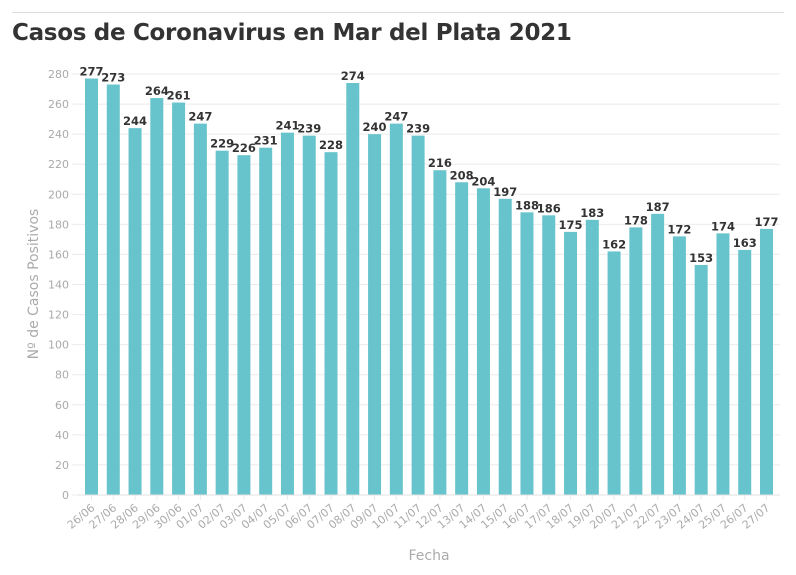  Describe the element at coordinates (179, 96) in the screenshot. I see `value-label: 261` at that location.